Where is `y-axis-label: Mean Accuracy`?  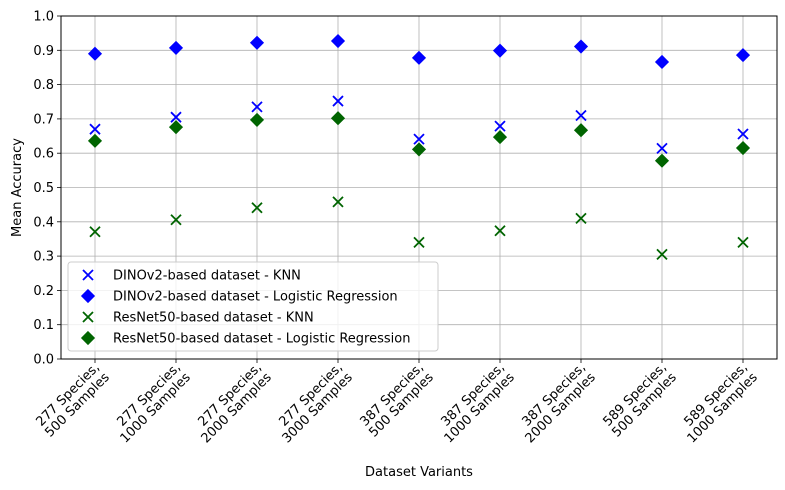
y-axis-label: Mean Accuracy is located at coordinates (17, 187).